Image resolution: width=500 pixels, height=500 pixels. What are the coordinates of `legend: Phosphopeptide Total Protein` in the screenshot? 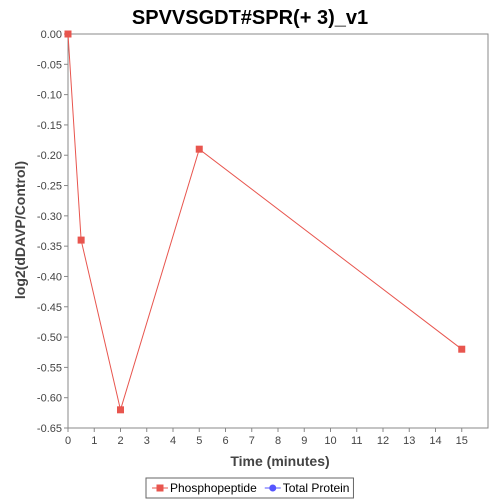 It's located at (249, 488).